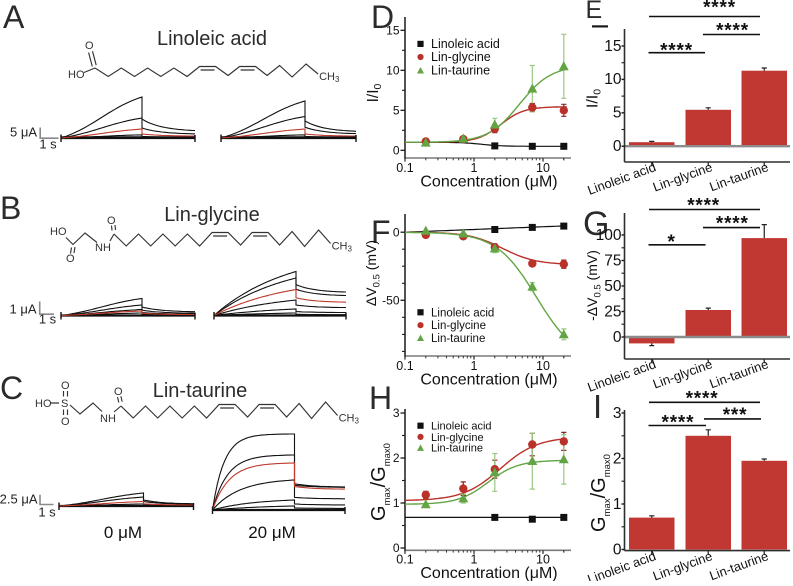 This screenshot has width=793, height=586. What do you see at coordinates (609, 235) in the screenshot?
I see `svg-text: 100` at bounding box center [609, 235].